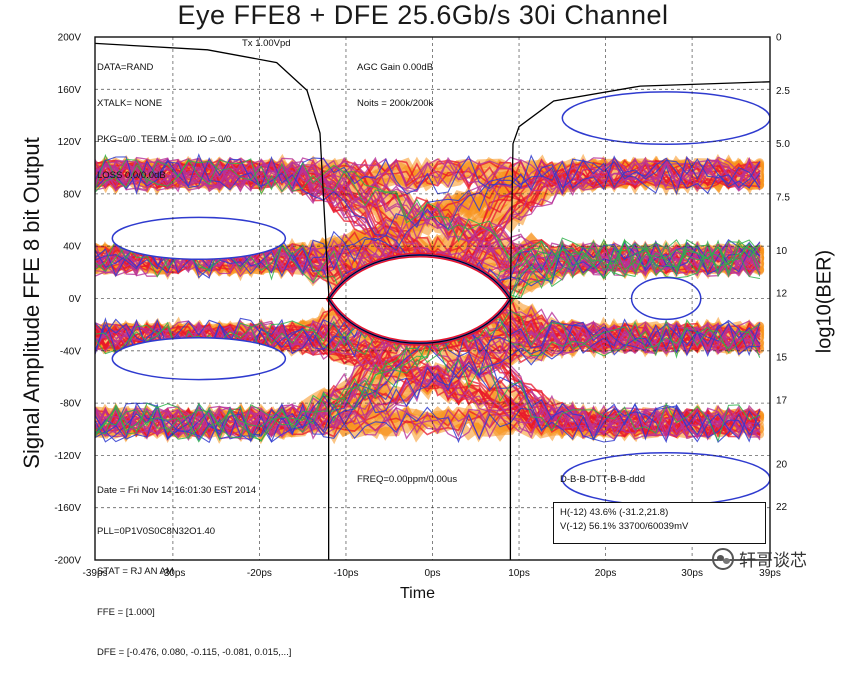 This screenshot has width=846, height=673. Describe the element at coordinates (266, 43) in the screenshot. I see `info-tx: Tx 1.00Vpd` at that location.